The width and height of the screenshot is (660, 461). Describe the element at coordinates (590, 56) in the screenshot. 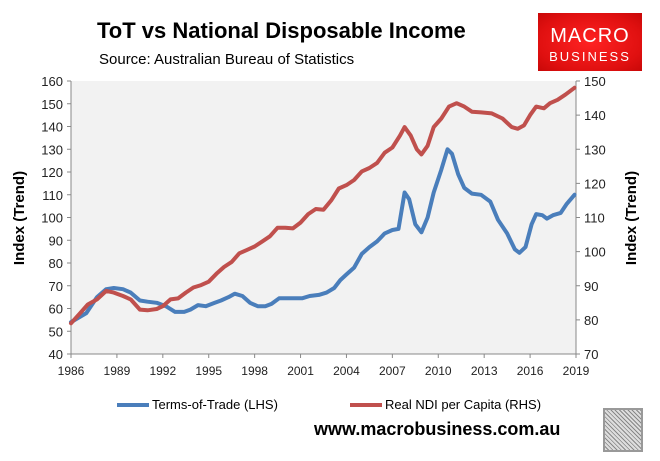

I see `logo-line2: BUSINESS` at that location.